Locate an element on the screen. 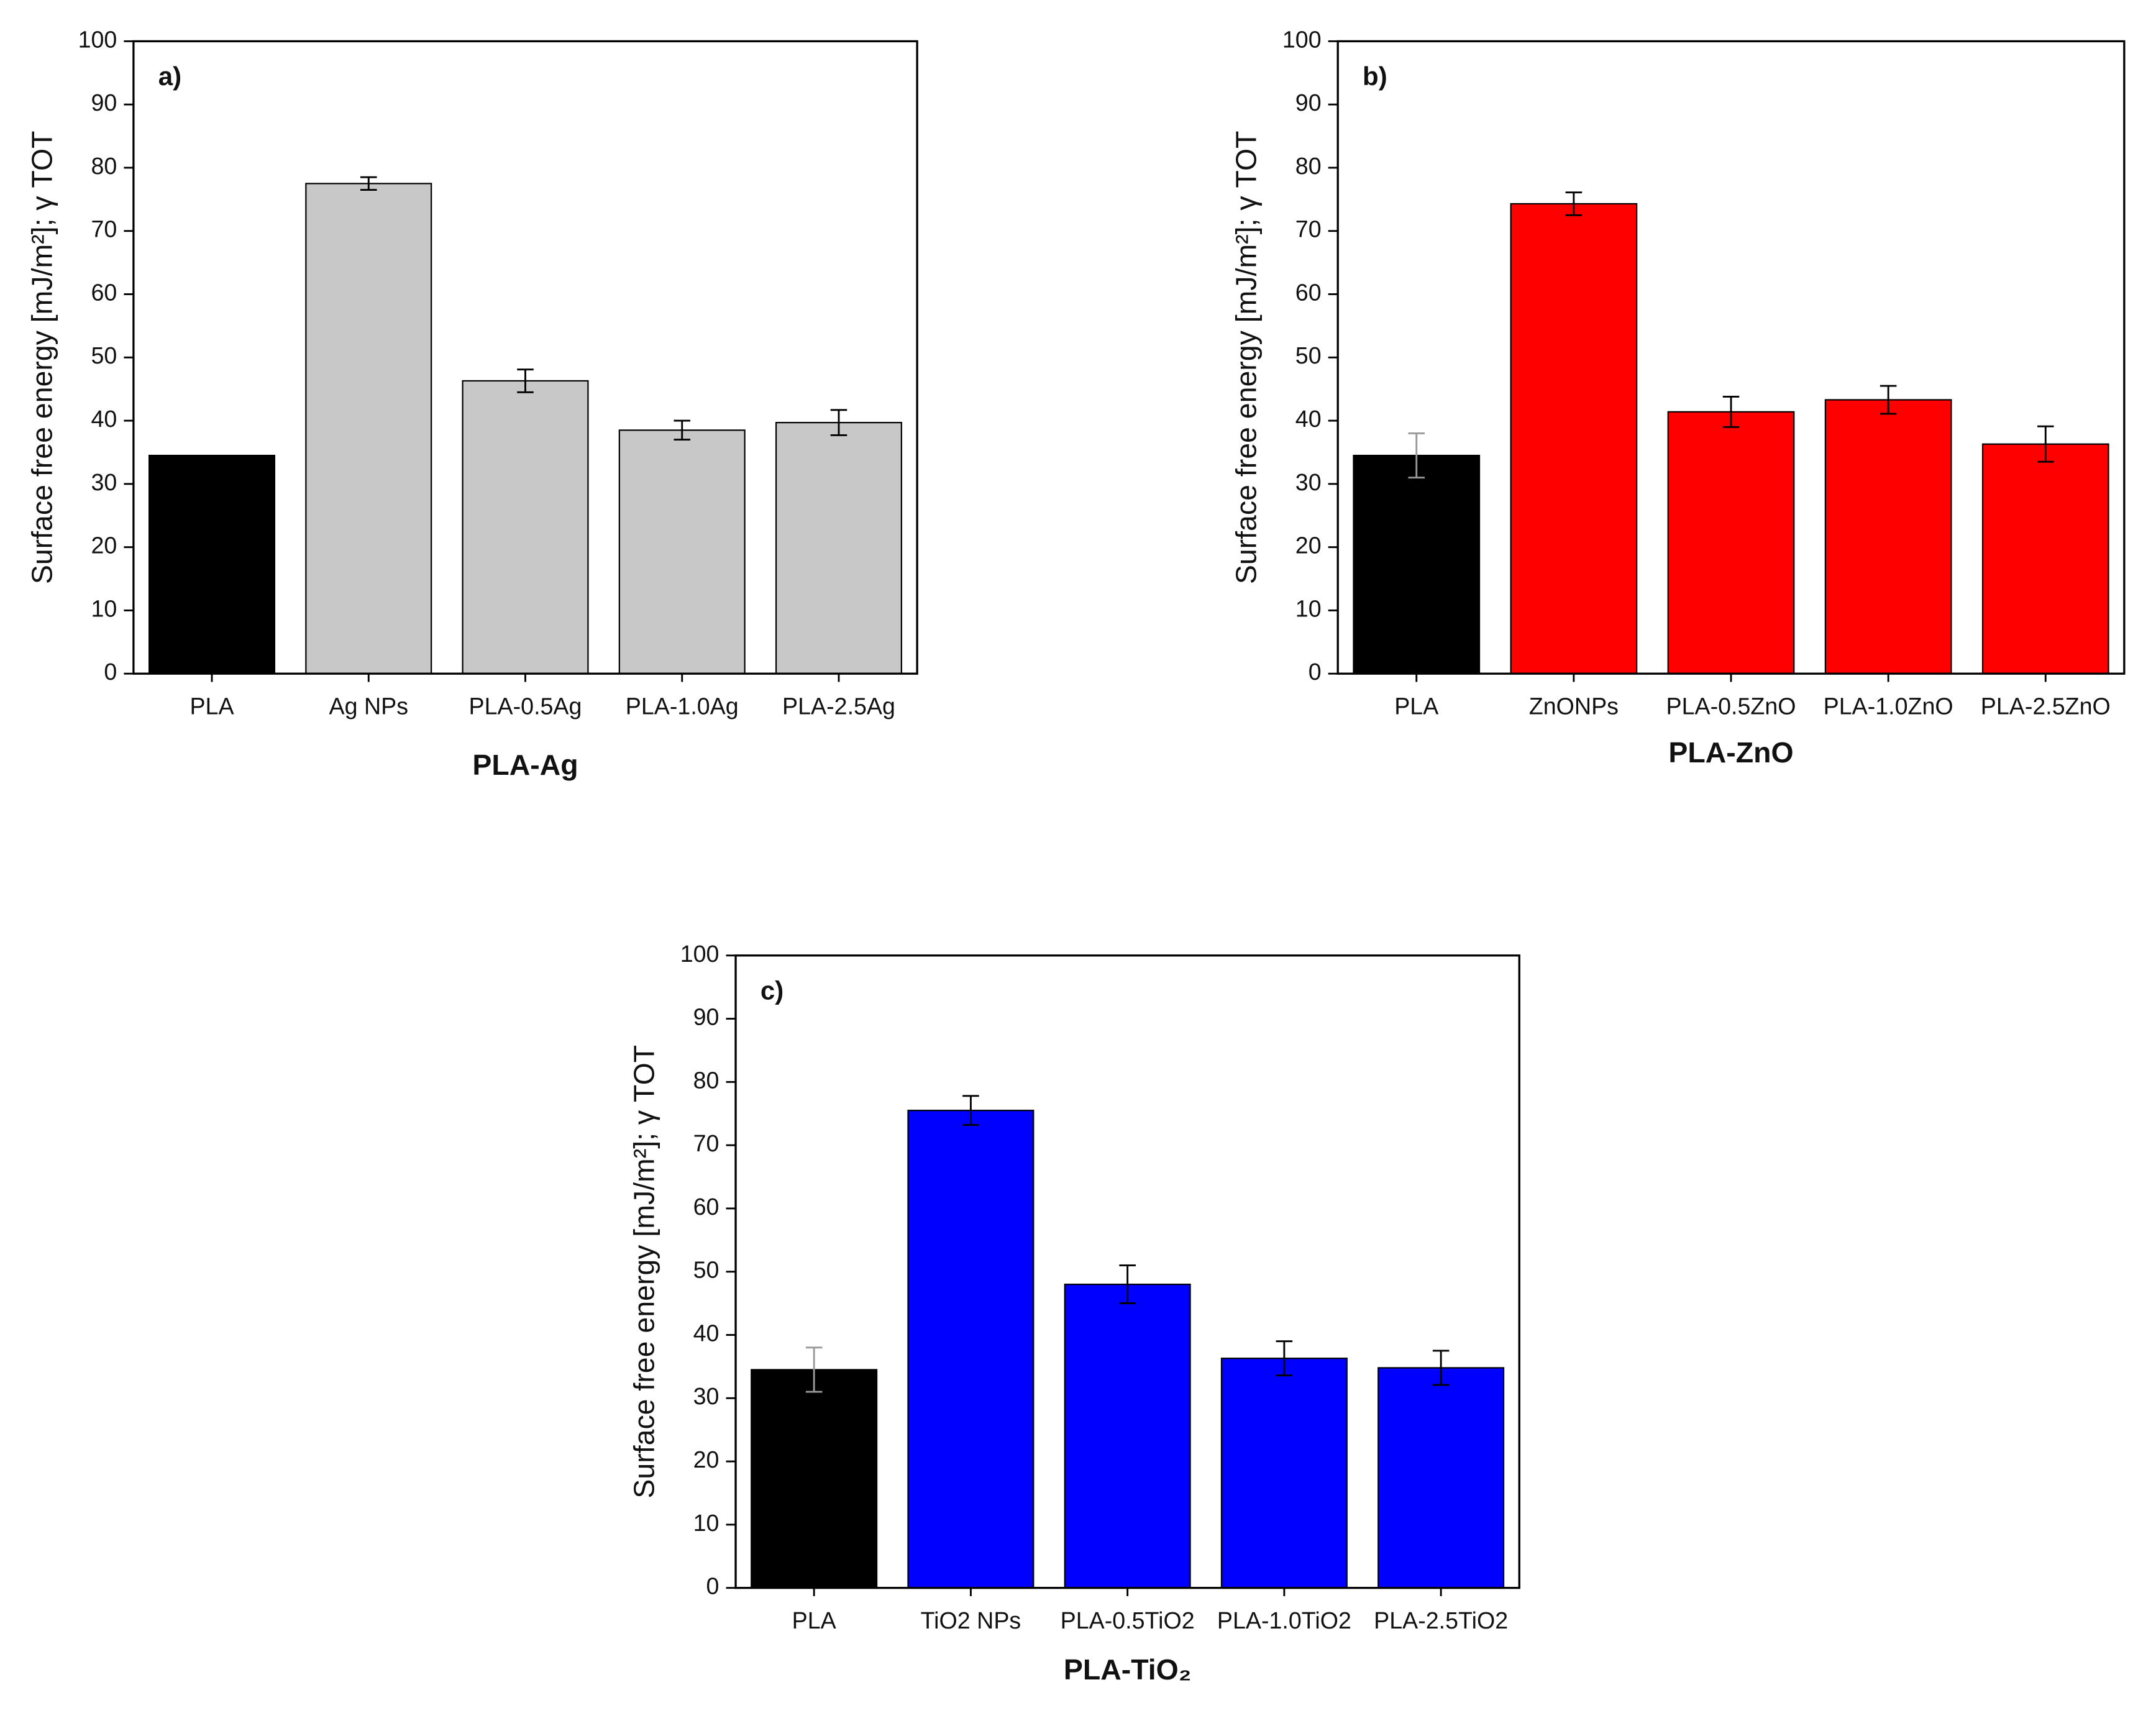 This screenshot has width=2156, height=1713. panel-label: b) is located at coordinates (1375, 76).